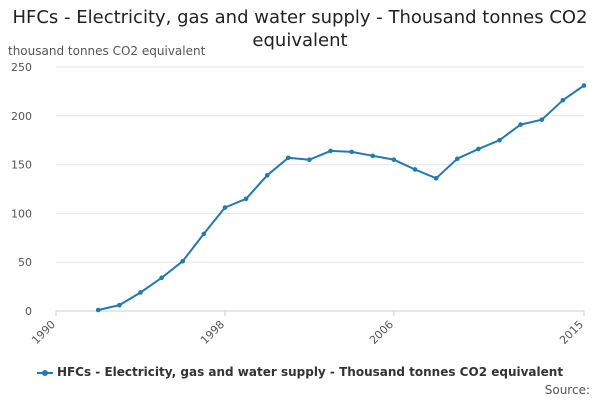  Describe the element at coordinates (520, 124) in the screenshot. I see `data-point-2012` at that location.